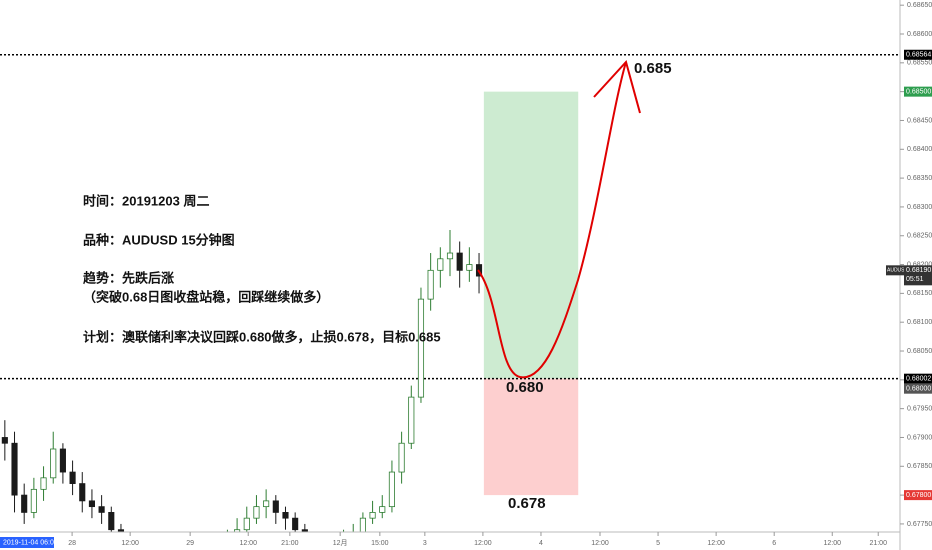 Image resolution: width=932 pixels, height=550 pixels. I want to click on y-tick-label: 0.68050, so click(919, 351).